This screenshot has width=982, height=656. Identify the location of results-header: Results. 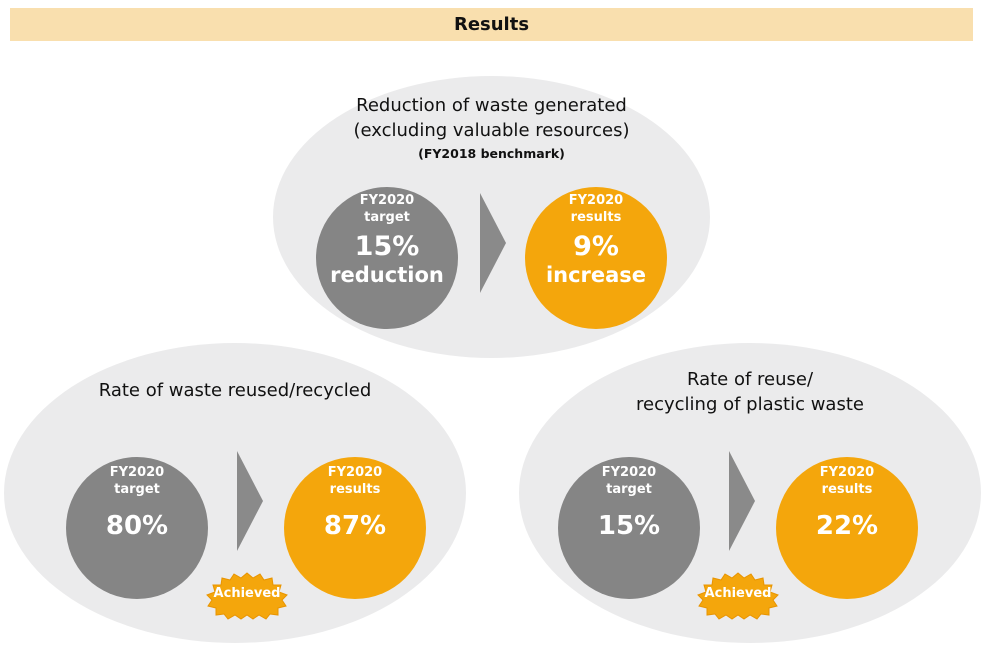
(491, 24).